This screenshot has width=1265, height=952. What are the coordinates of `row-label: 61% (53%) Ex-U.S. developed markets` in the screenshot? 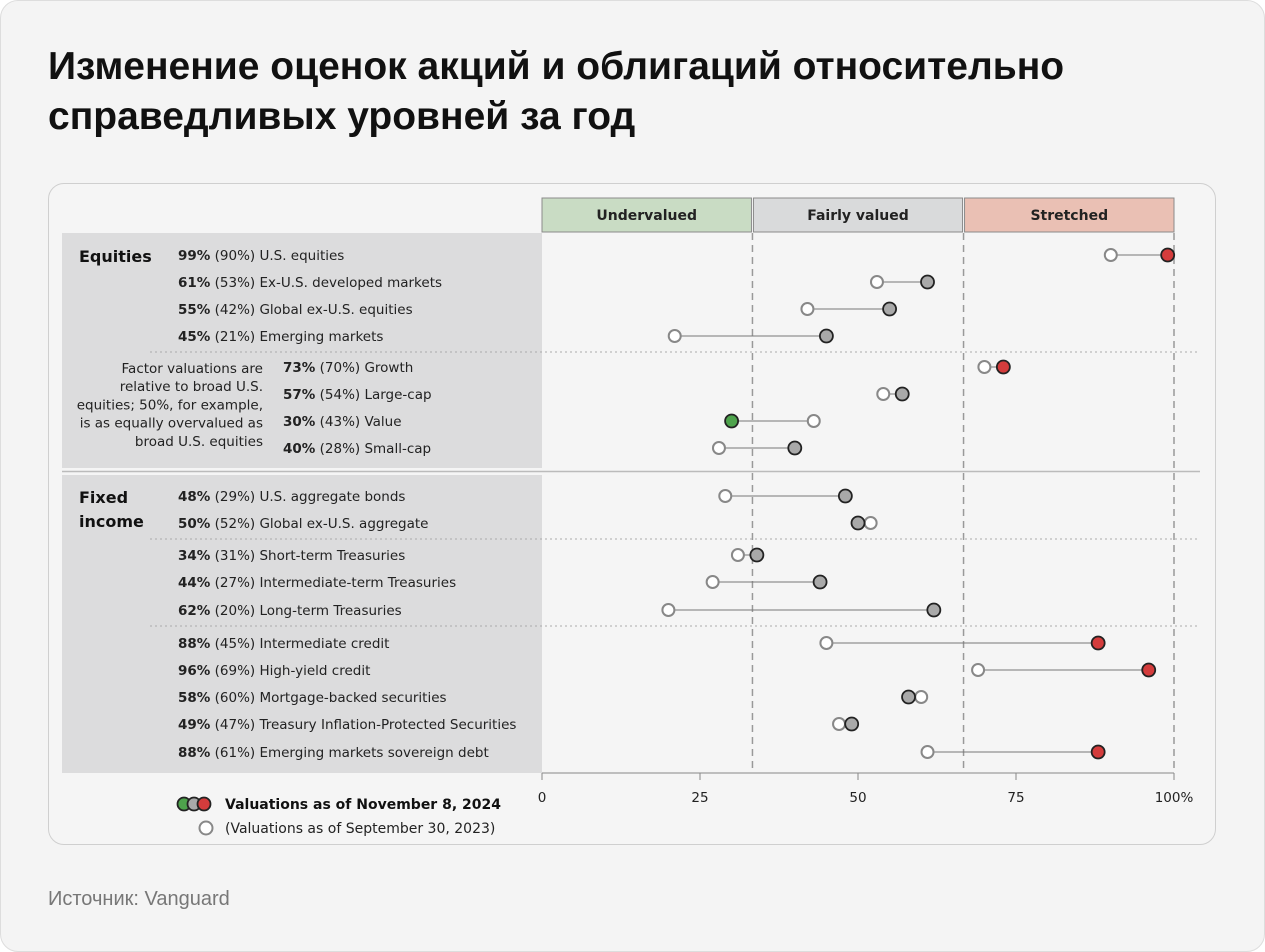 It's located at (310, 283).